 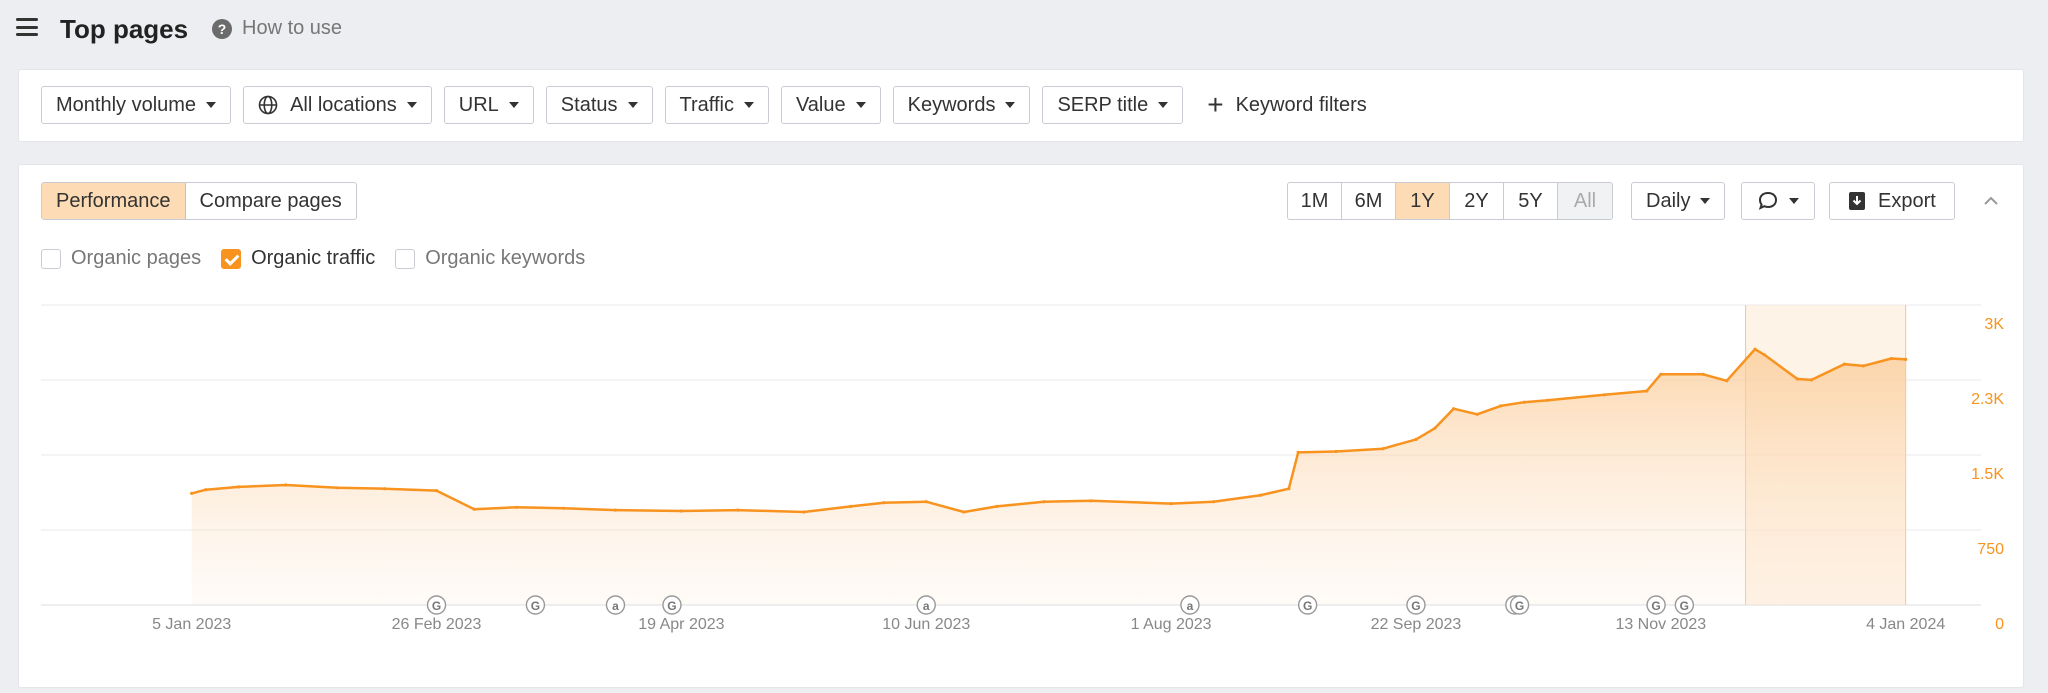 What do you see at coordinates (270, 200) in the screenshot?
I see `tab-compare-pages: Compare pages` at bounding box center [270, 200].